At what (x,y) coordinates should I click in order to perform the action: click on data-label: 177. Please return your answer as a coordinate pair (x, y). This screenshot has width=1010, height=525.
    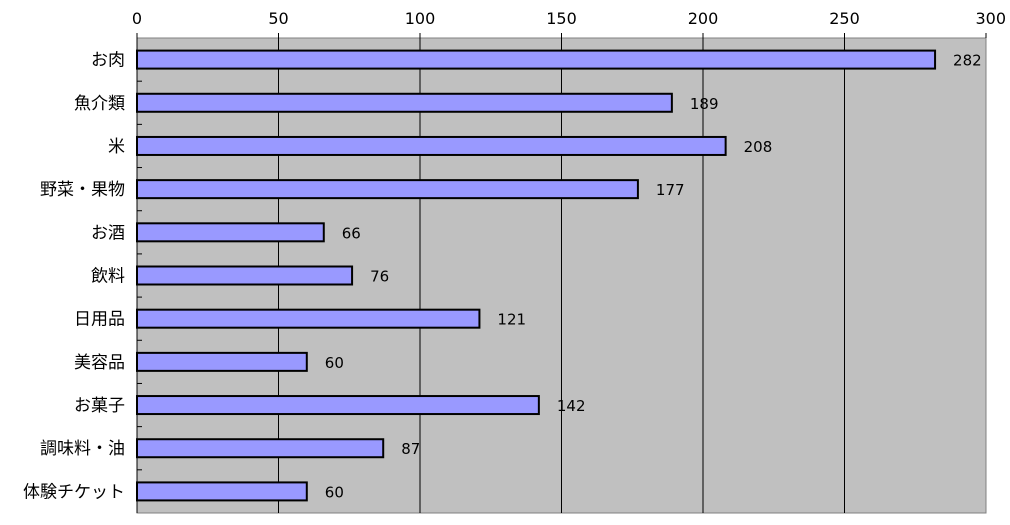
    Looking at the image, I should click on (670, 190).